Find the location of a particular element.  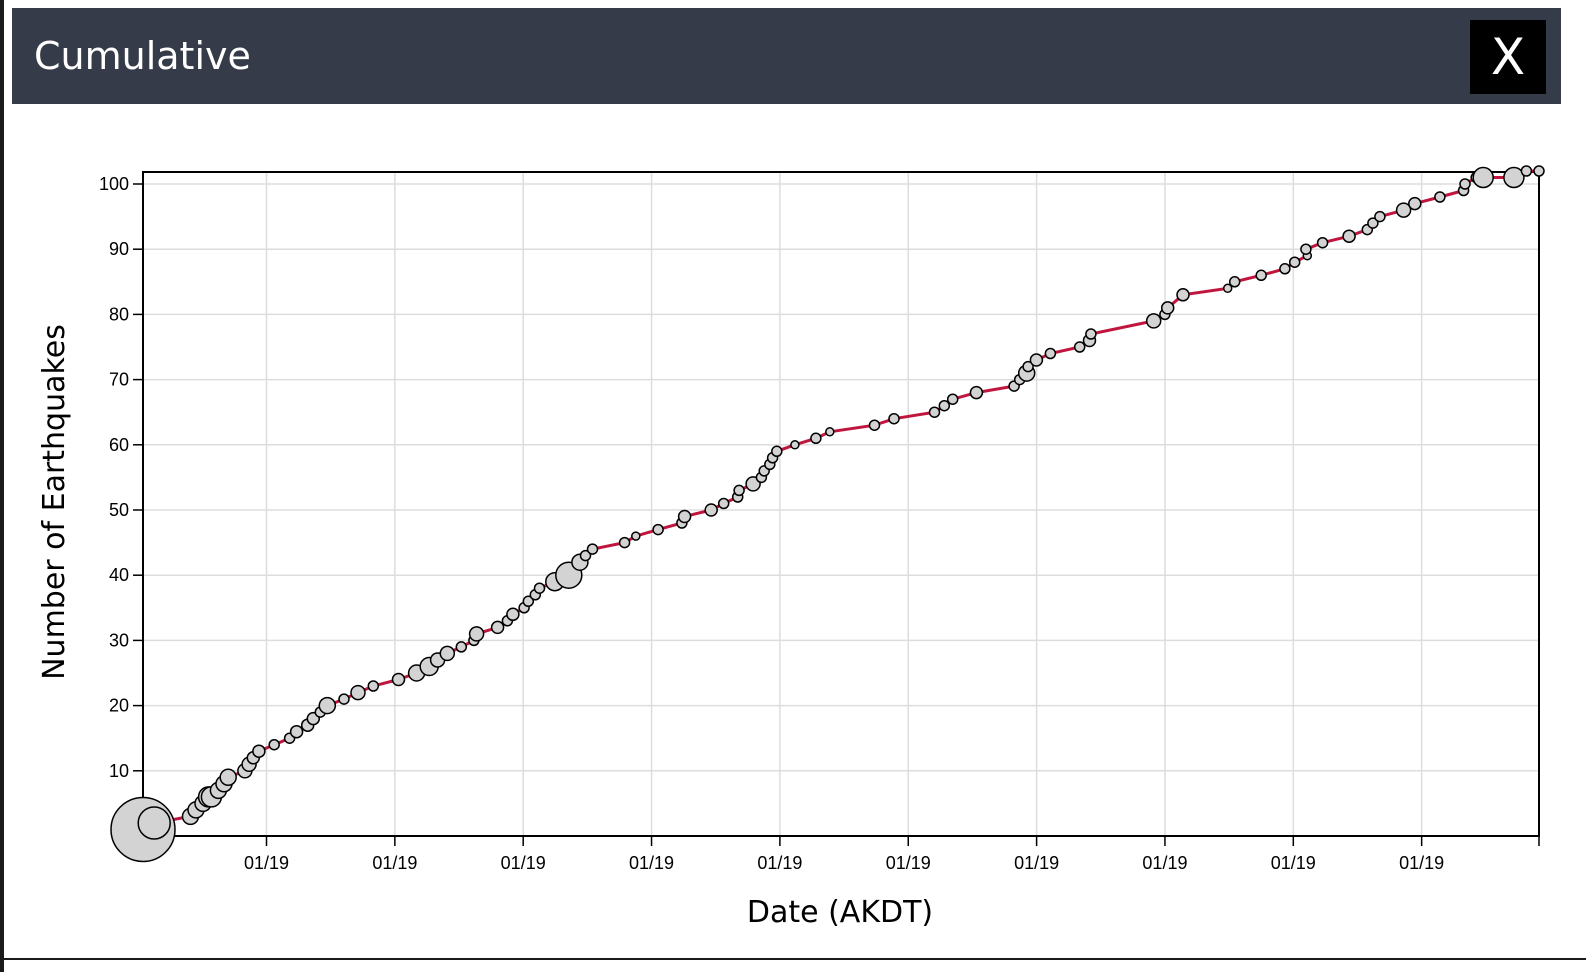

y-axis-title: Number of Earthquakes is located at coordinates (54, 502).